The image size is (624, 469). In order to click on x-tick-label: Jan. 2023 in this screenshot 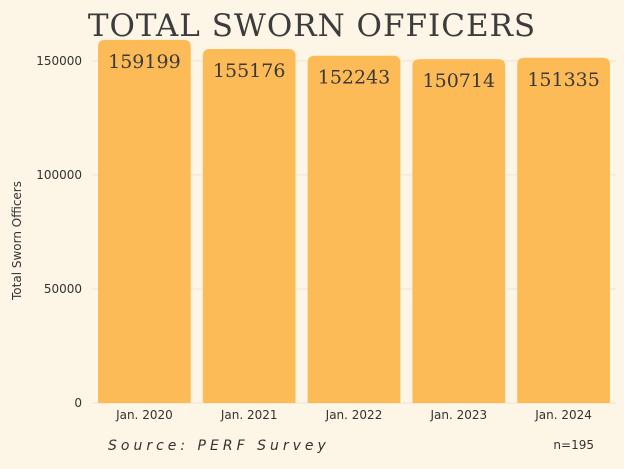, I will do `click(458, 415)`.